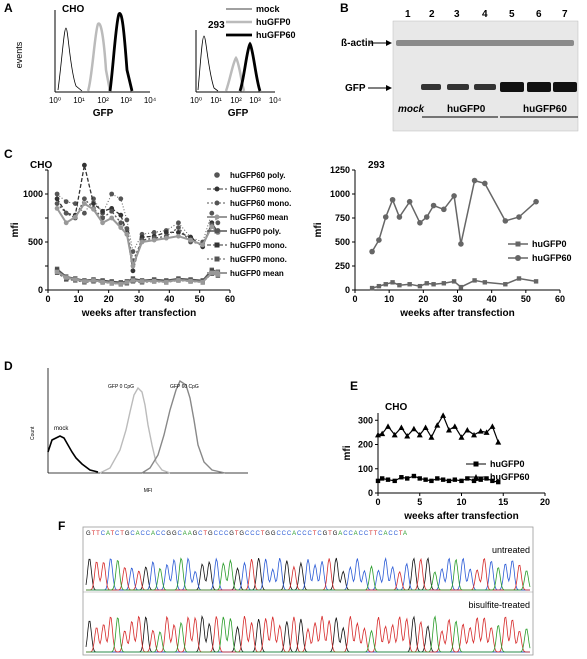  I want to click on legend-marker-gfp60-poly, so click(217, 175).